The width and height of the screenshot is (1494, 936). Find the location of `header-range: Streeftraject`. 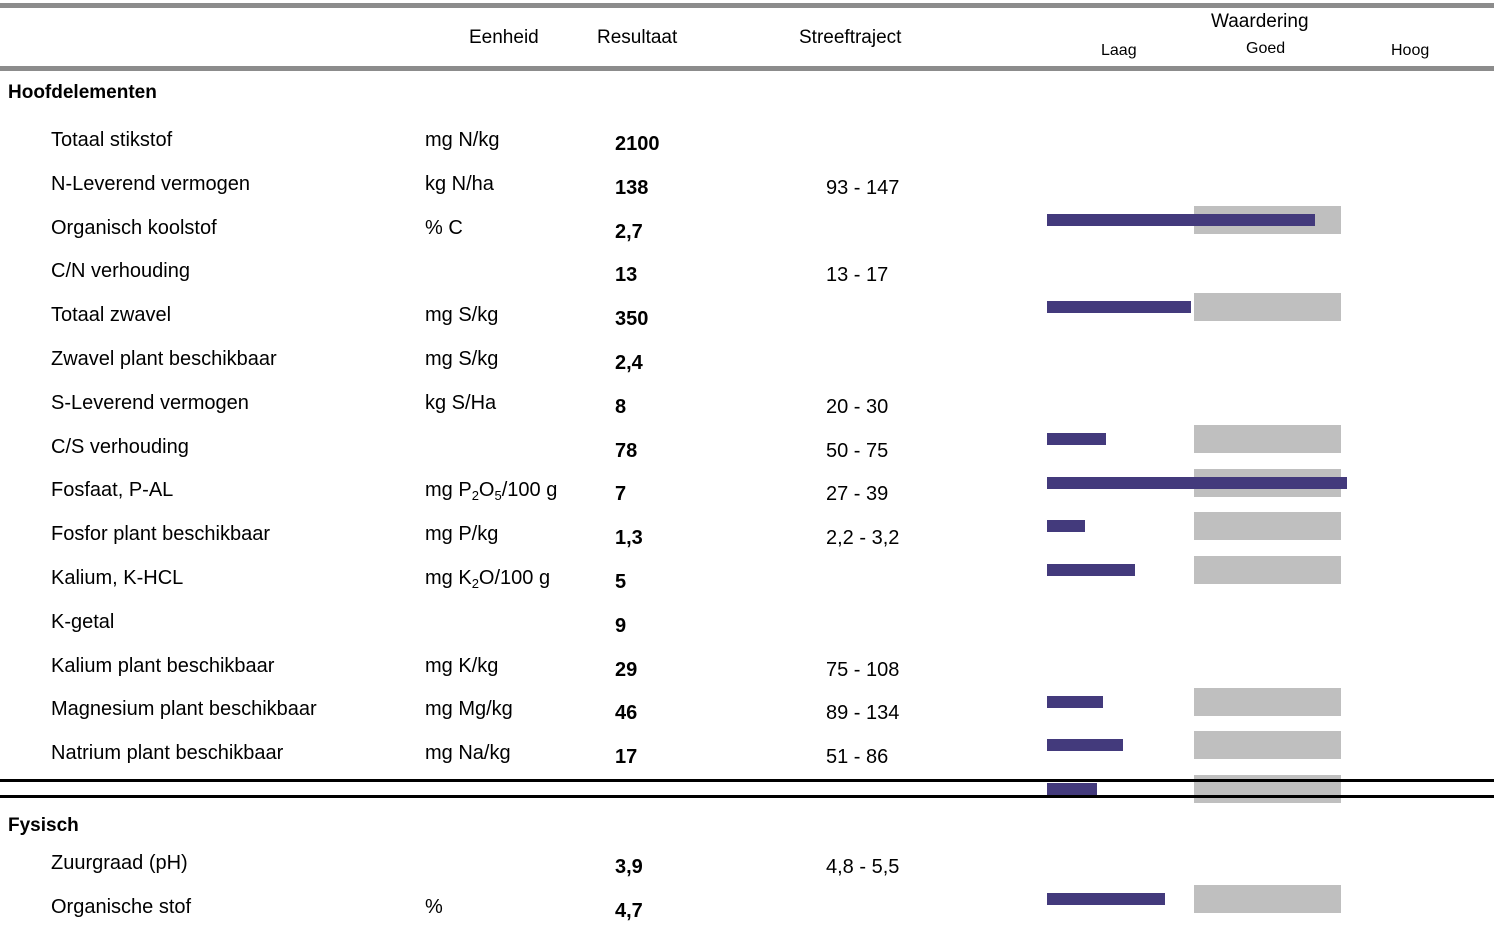

header-range: Streeftraject is located at coordinates (850, 37).